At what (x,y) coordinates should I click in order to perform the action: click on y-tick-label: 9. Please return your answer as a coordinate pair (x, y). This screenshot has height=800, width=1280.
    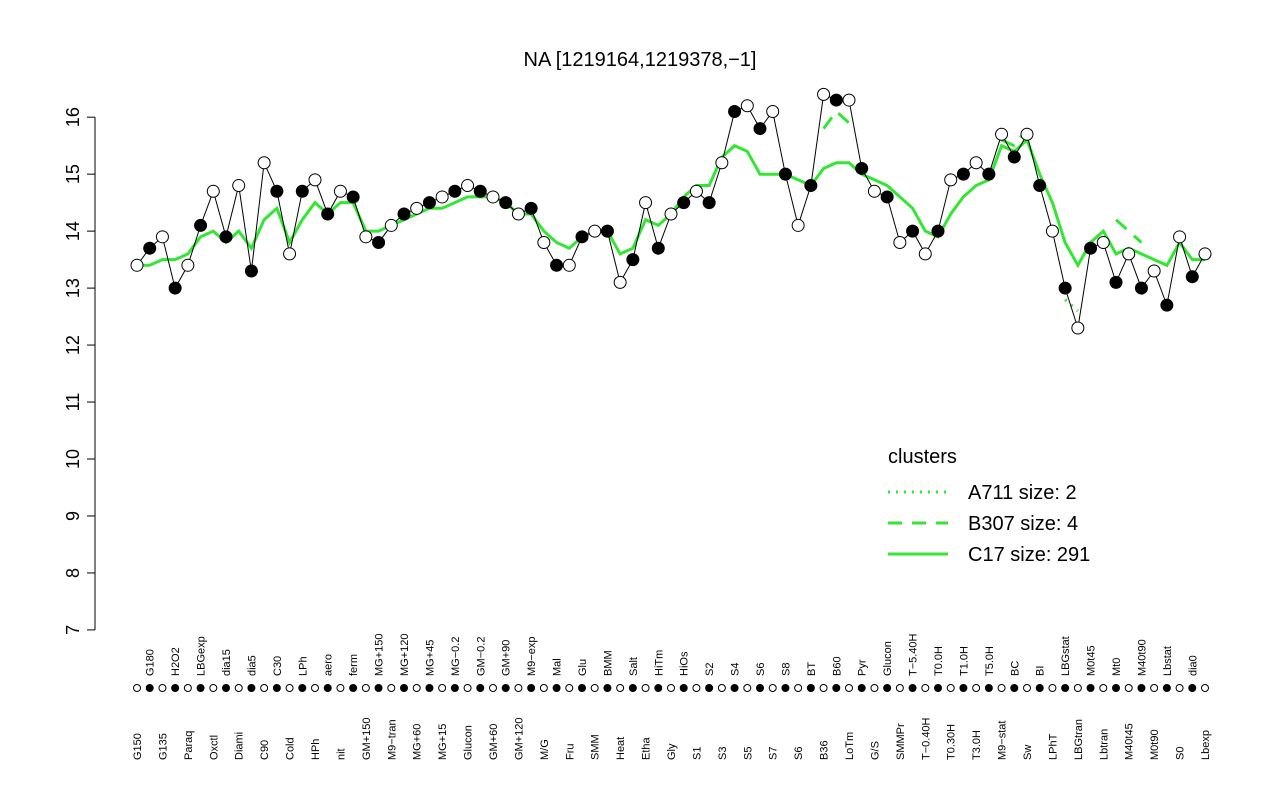
    Looking at the image, I should click on (73, 516).